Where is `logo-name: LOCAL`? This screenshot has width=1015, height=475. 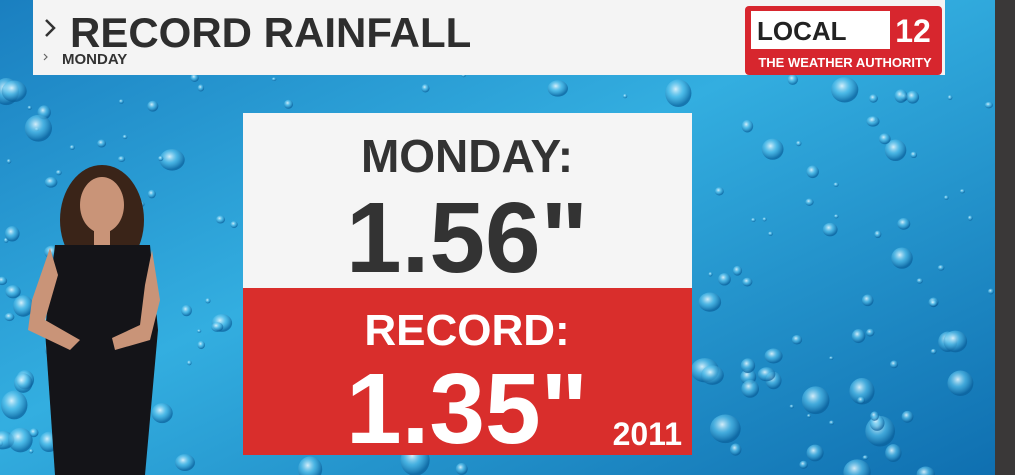
logo-name: LOCAL is located at coordinates (802, 31).